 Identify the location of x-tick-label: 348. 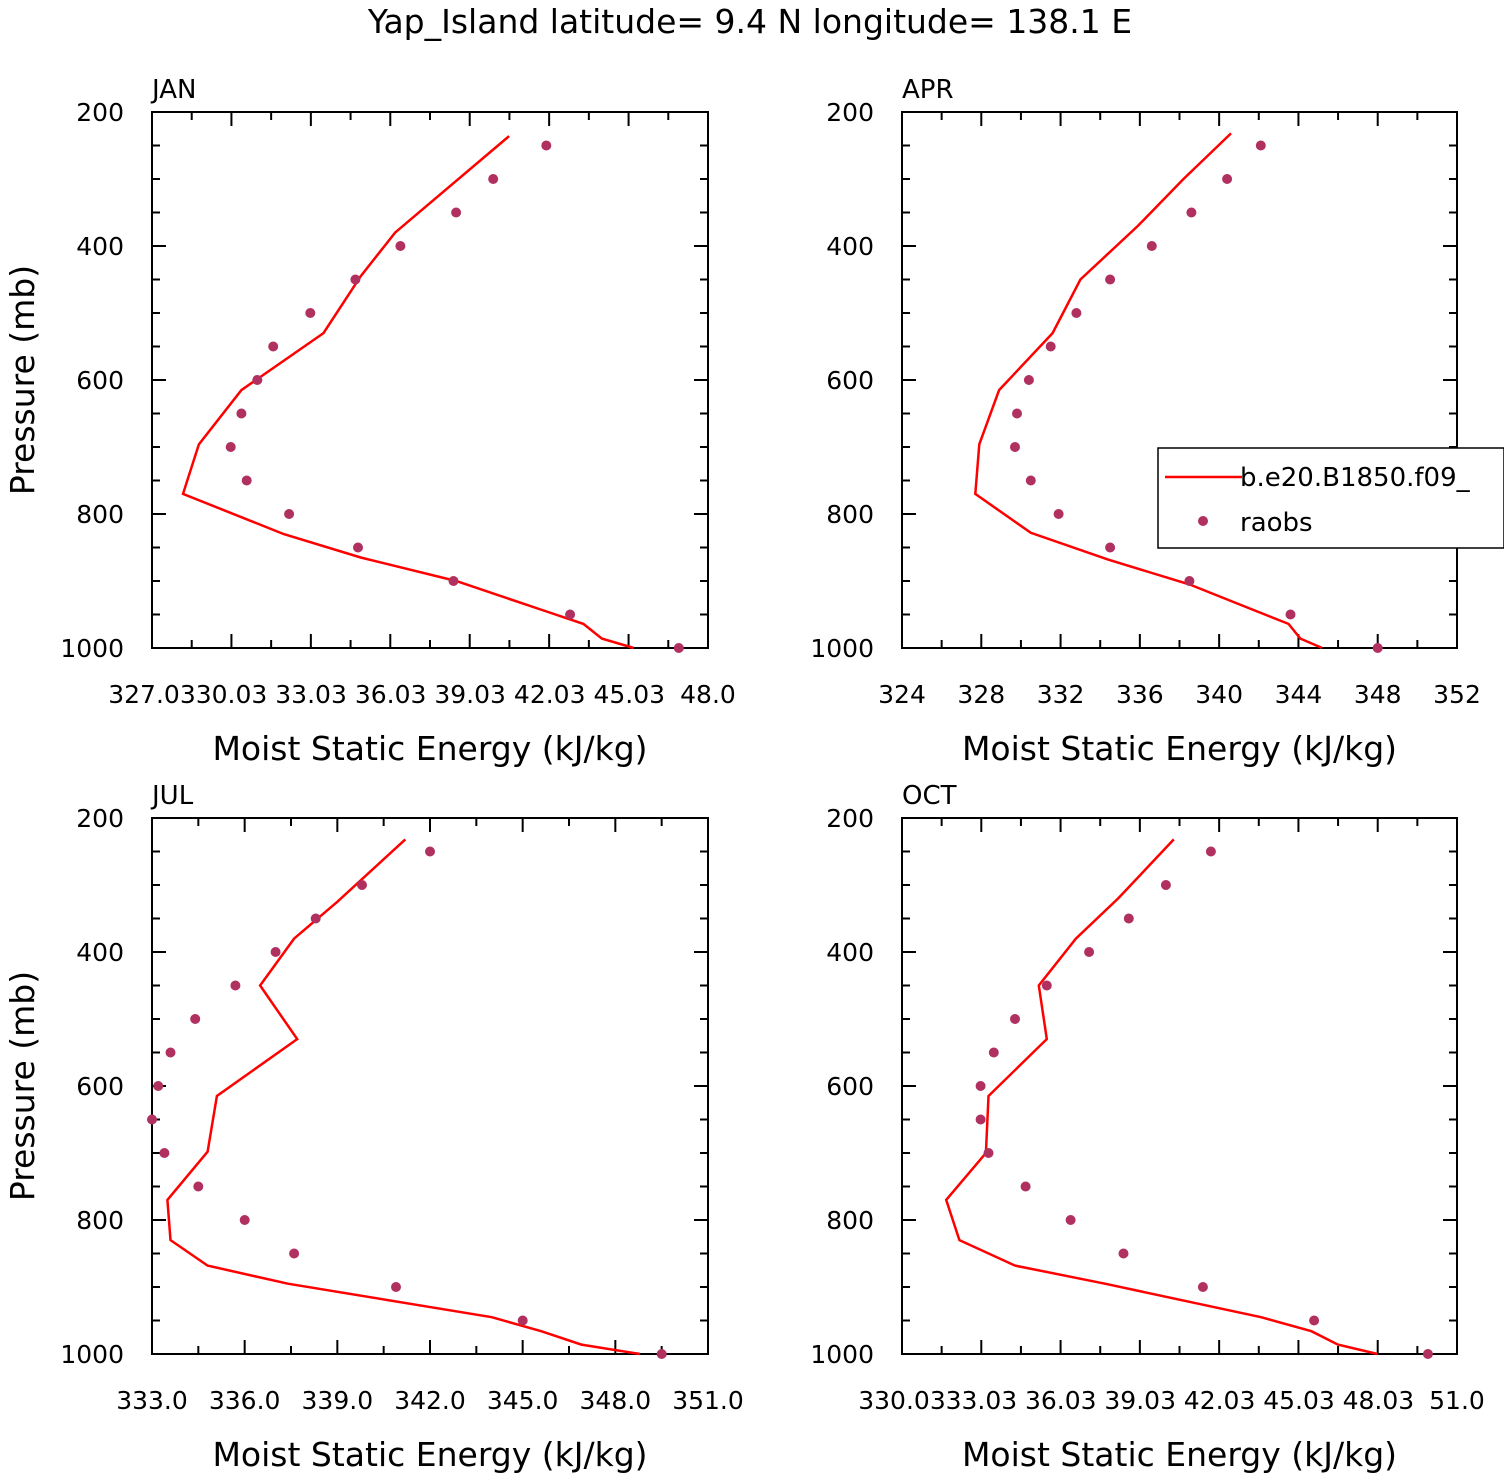
(1378, 694).